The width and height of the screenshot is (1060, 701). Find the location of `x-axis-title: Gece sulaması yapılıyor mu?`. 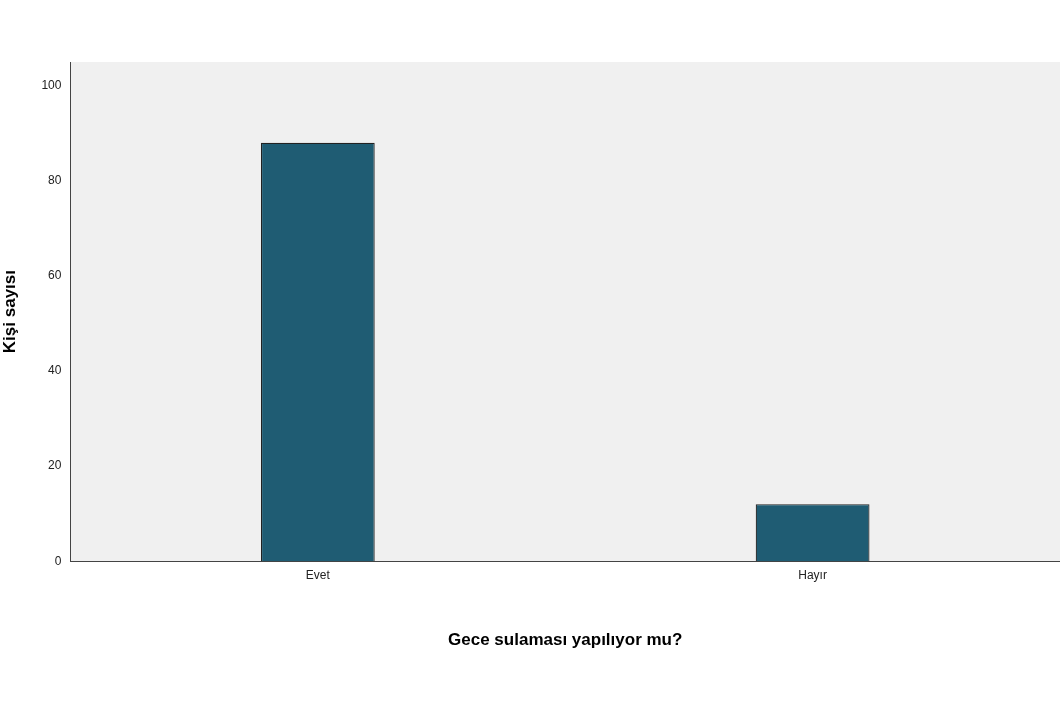

x-axis-title: Gece sulaması yapılıyor mu? is located at coordinates (565, 640).